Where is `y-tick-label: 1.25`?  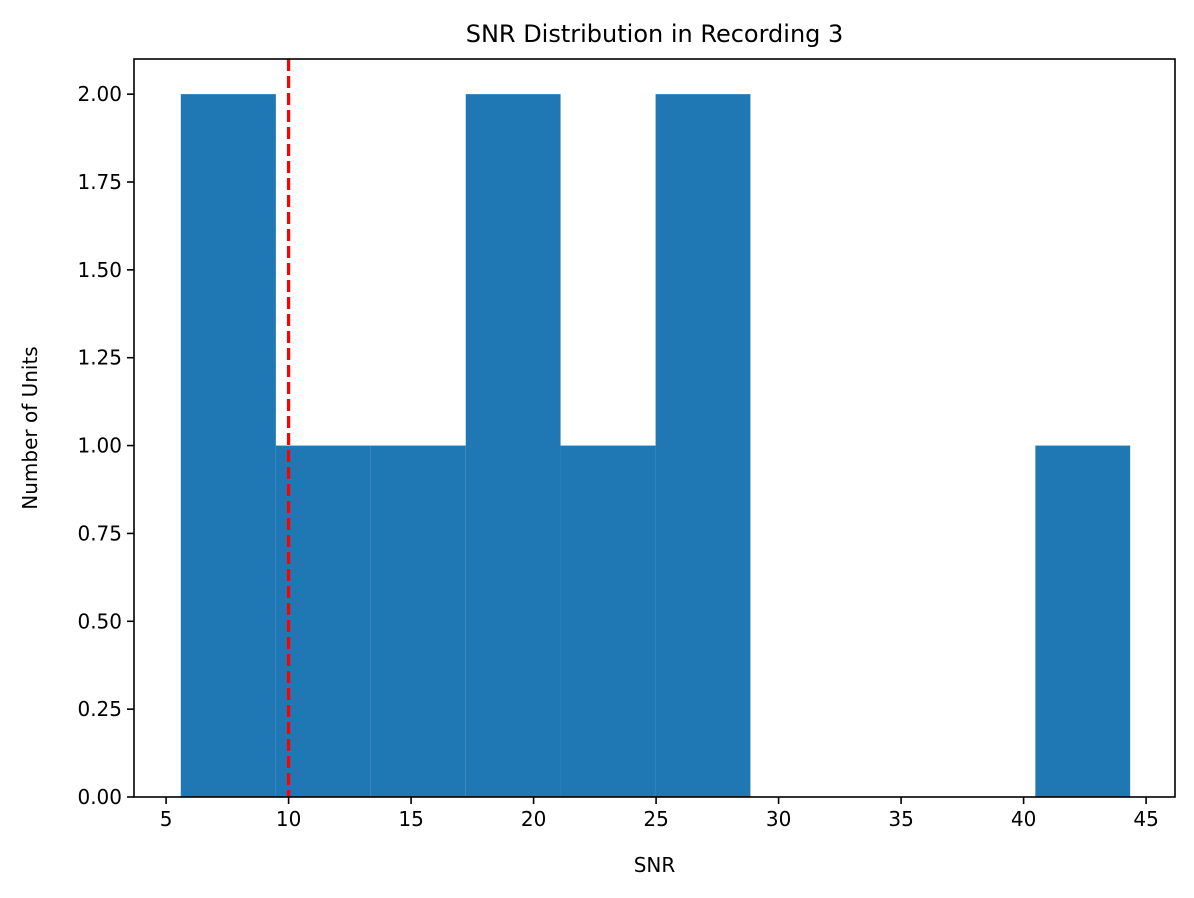
y-tick-label: 1.25 is located at coordinates (99, 358).